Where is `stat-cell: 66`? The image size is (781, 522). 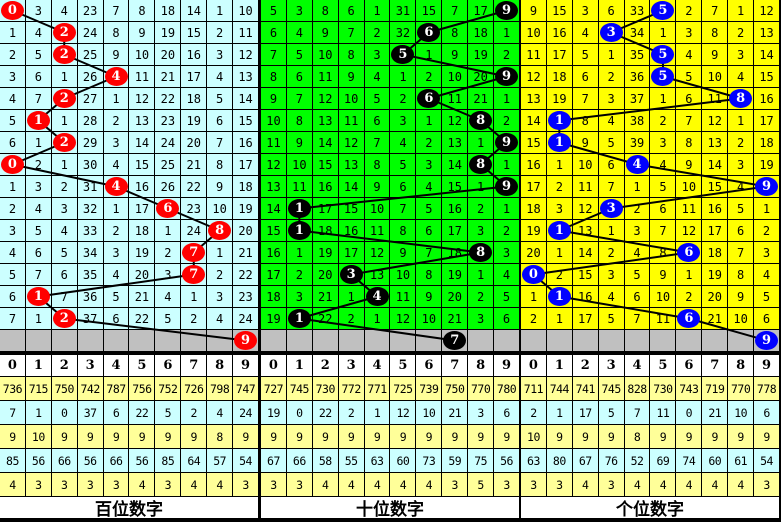 stat-cell: 66 is located at coordinates (116, 460).